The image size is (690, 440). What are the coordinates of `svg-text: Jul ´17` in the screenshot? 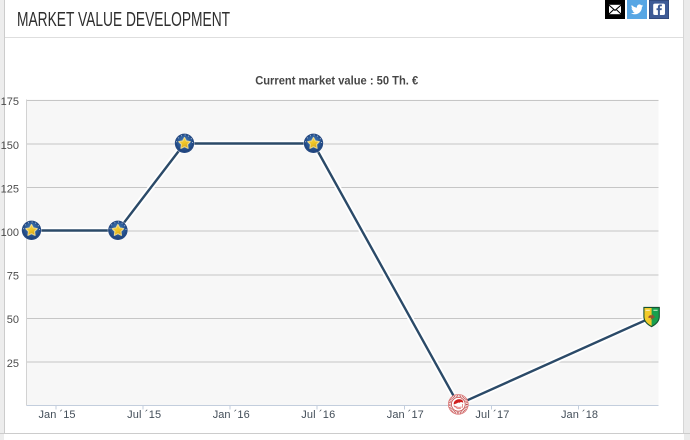 It's located at (492, 415).